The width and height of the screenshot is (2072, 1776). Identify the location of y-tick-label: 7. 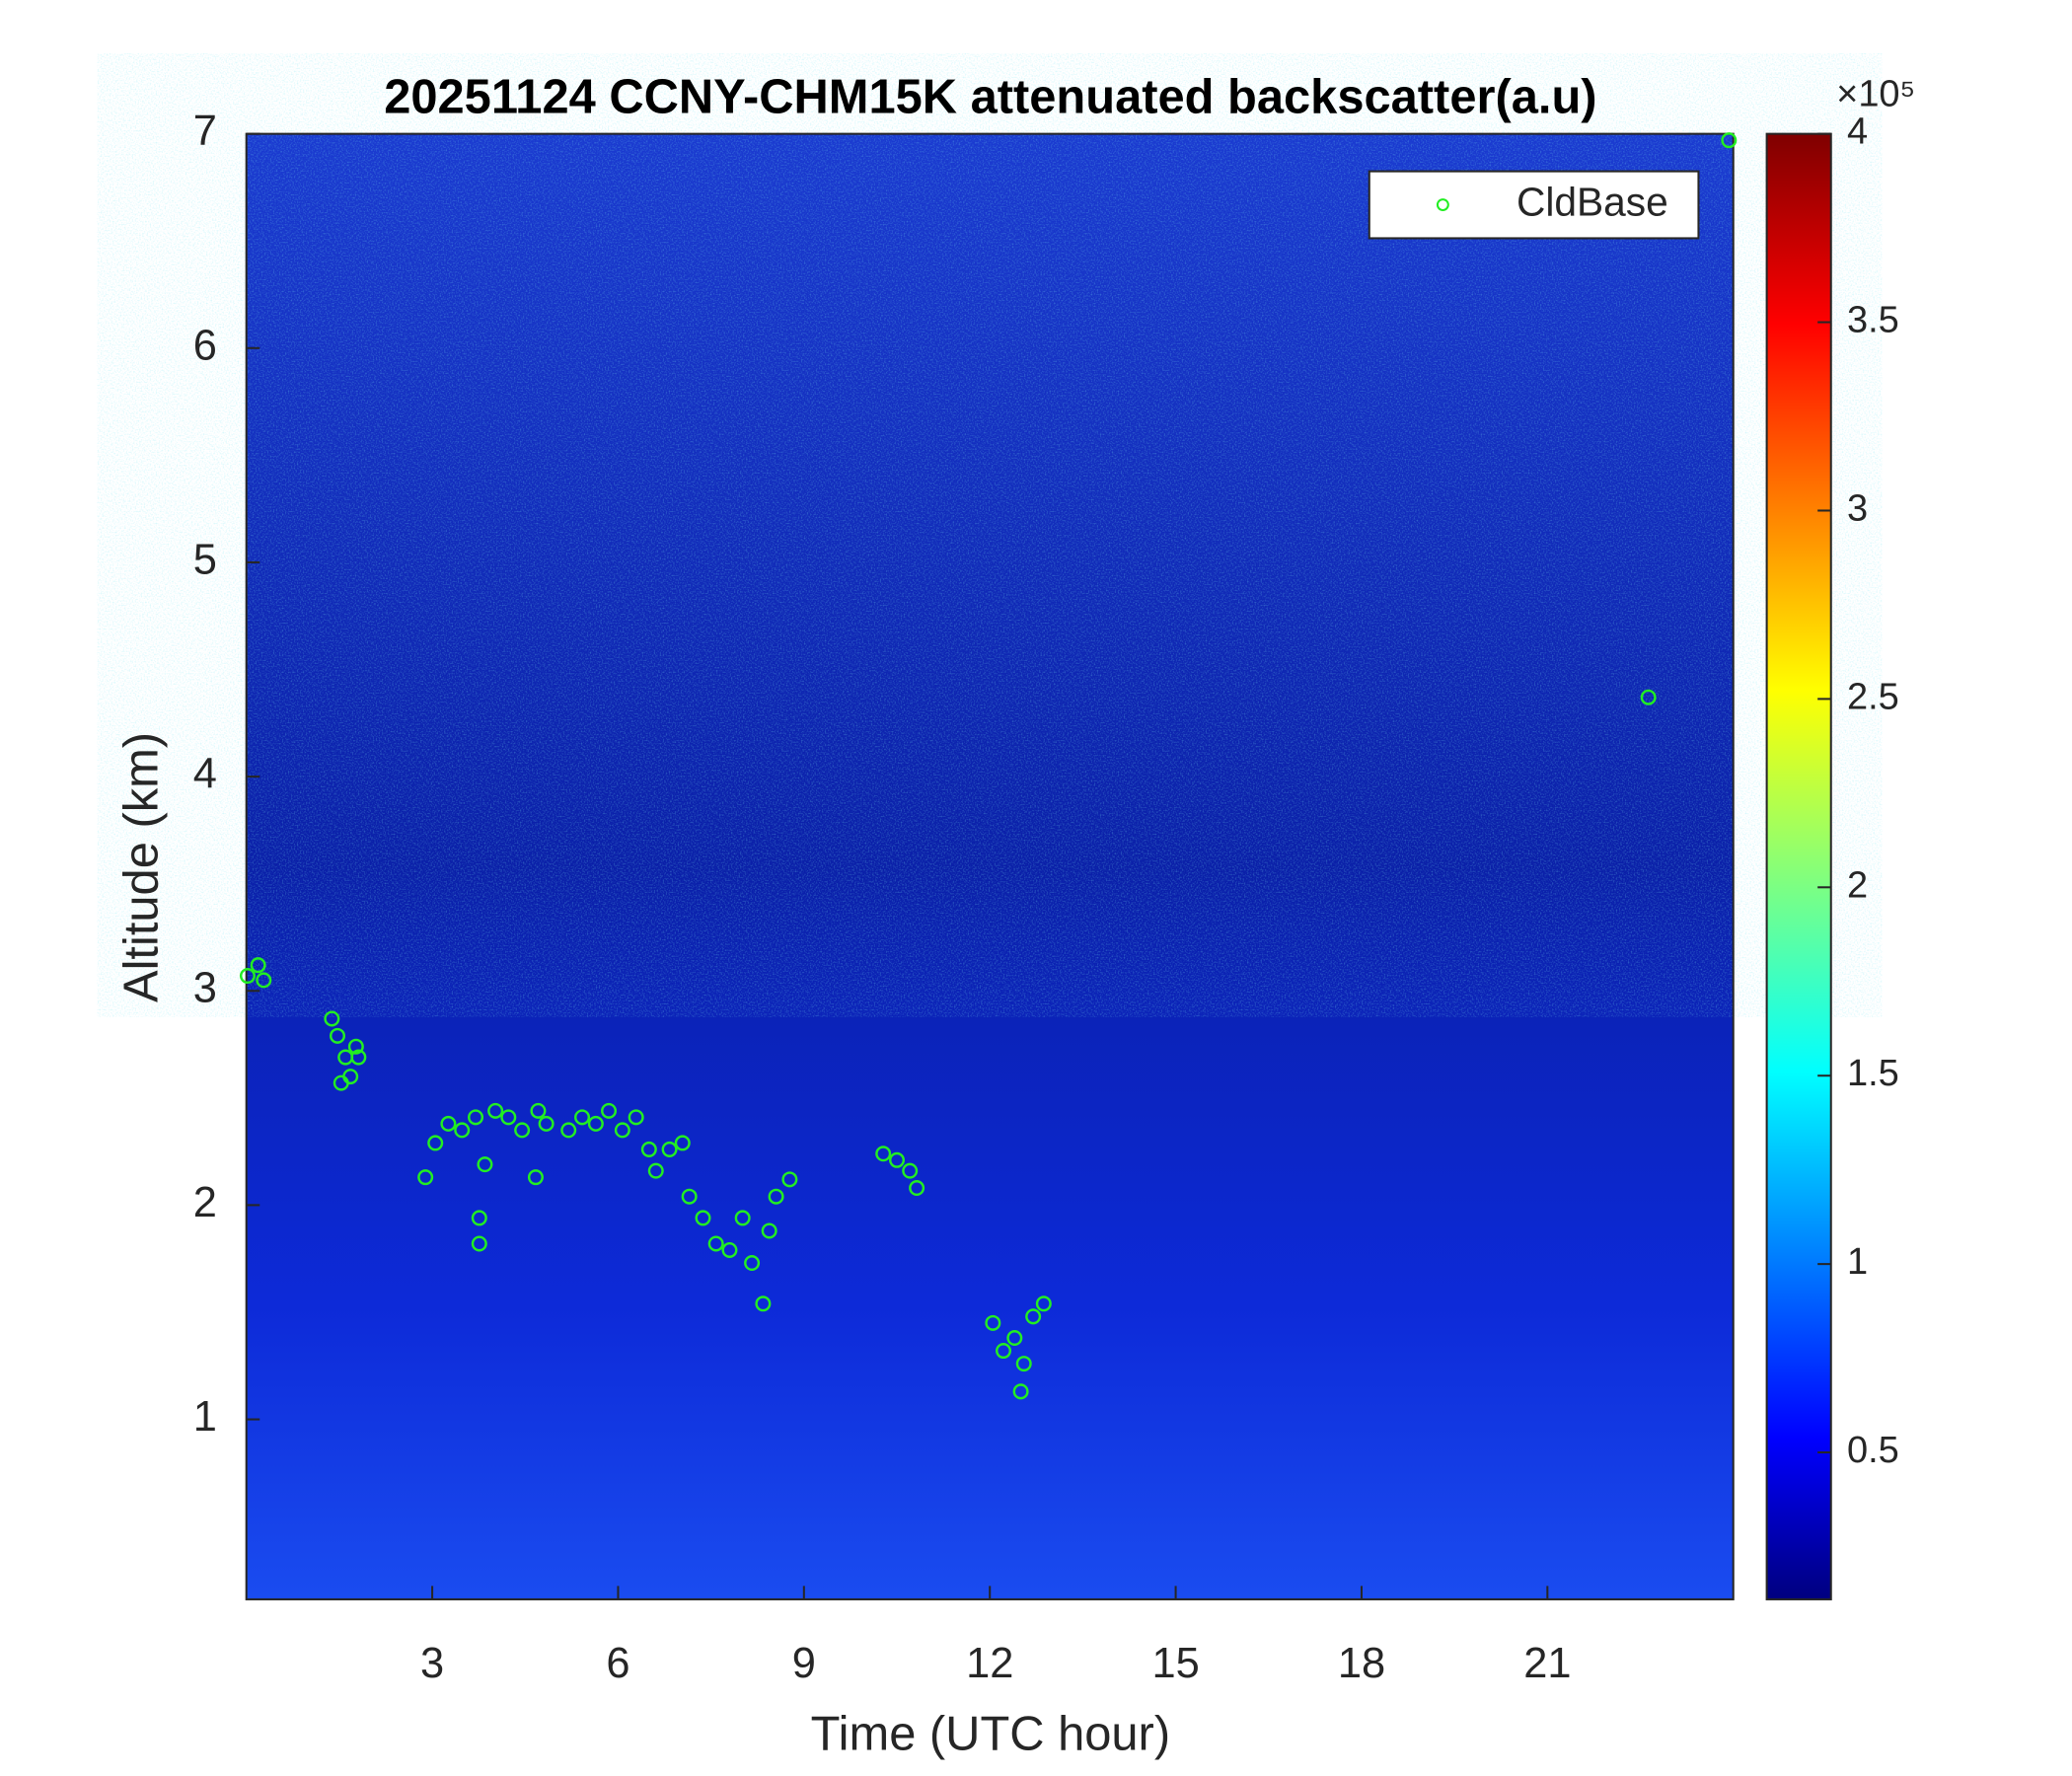
(205, 131).